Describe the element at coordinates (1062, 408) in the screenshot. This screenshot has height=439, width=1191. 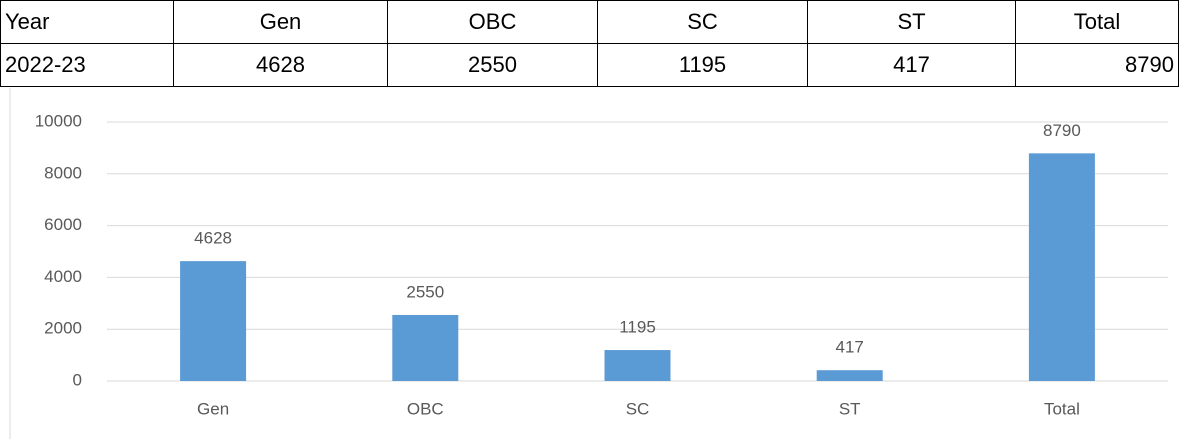
I see `x-tick-label: Total` at that location.